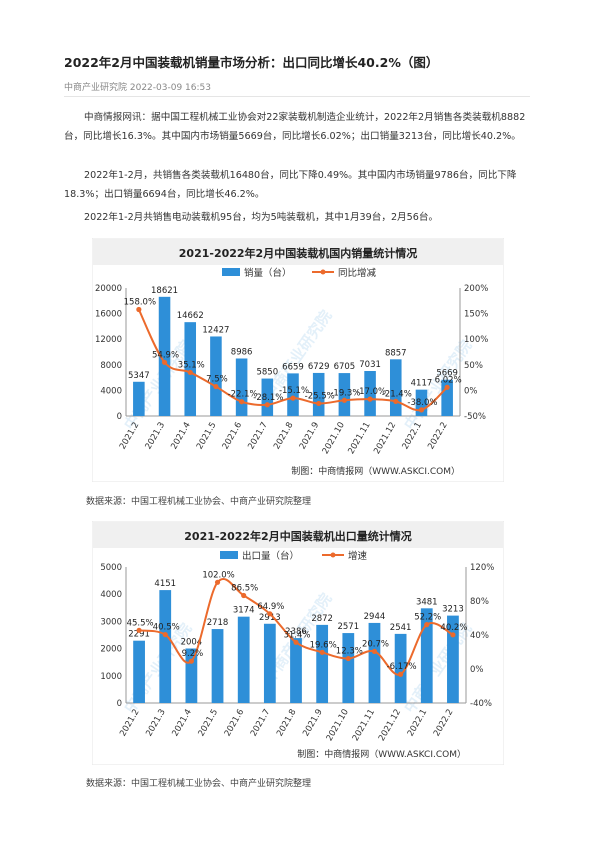 This screenshot has width=595, height=842. What do you see at coordinates (481, 704) in the screenshot?
I see `y-tick-right-label: -40%` at bounding box center [481, 704].